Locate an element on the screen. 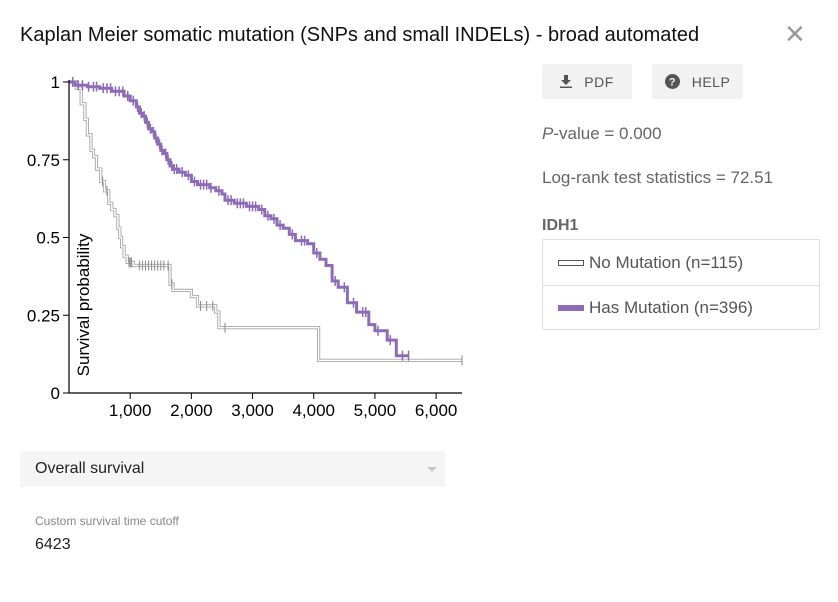 This screenshot has height=602, width=838. y-tick-label: 0.5 is located at coordinates (48, 238).